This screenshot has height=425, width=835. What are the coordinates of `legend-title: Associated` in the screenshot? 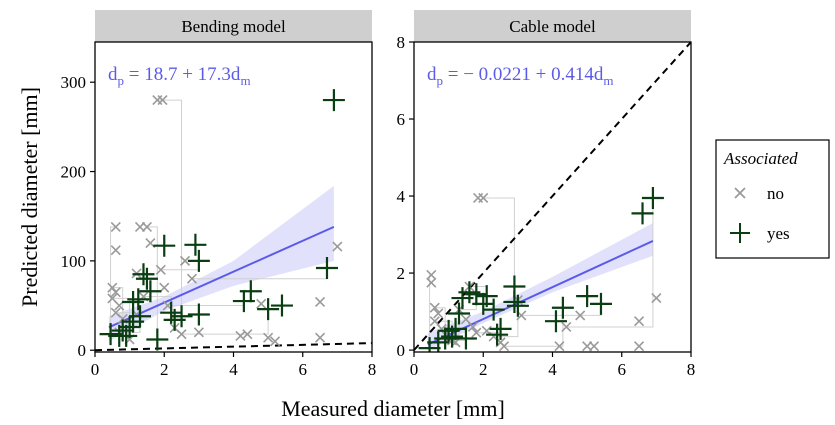 It's located at (760, 158).